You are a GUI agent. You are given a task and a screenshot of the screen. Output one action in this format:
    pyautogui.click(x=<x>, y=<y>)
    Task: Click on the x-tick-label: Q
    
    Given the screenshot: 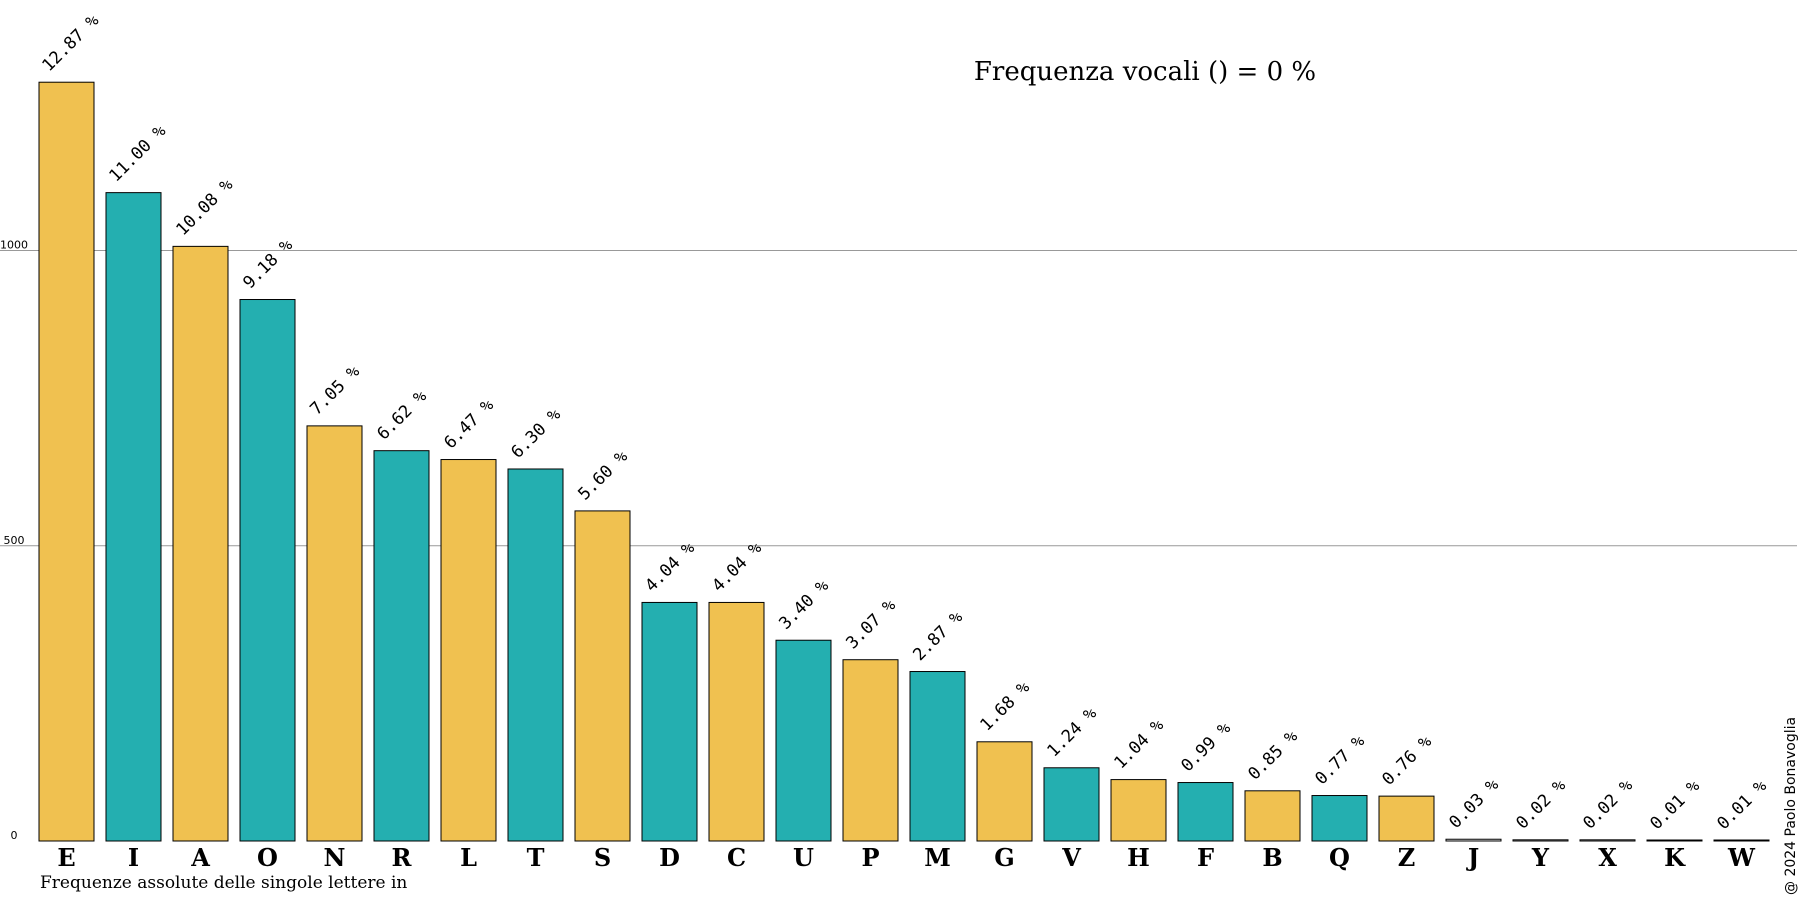 What is the action you would take?
    pyautogui.click(x=1339, y=857)
    